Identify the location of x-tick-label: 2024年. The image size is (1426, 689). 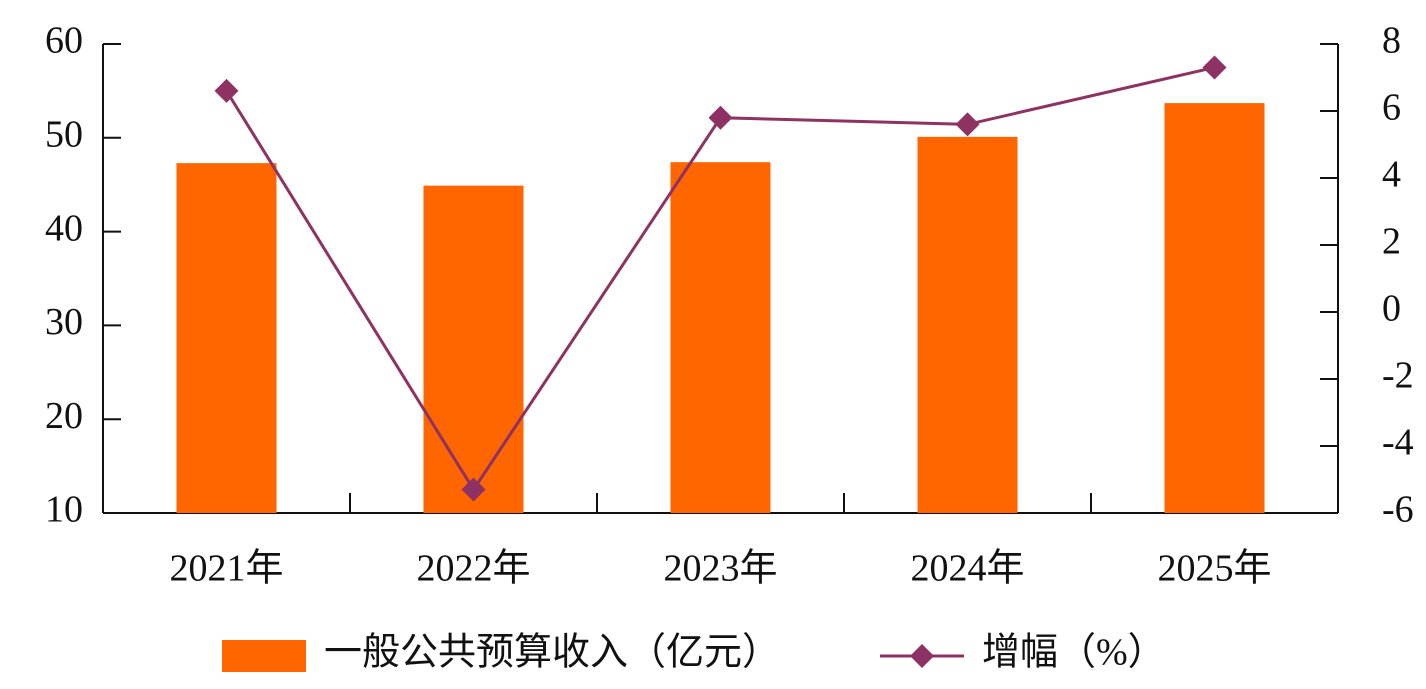
(967, 569).